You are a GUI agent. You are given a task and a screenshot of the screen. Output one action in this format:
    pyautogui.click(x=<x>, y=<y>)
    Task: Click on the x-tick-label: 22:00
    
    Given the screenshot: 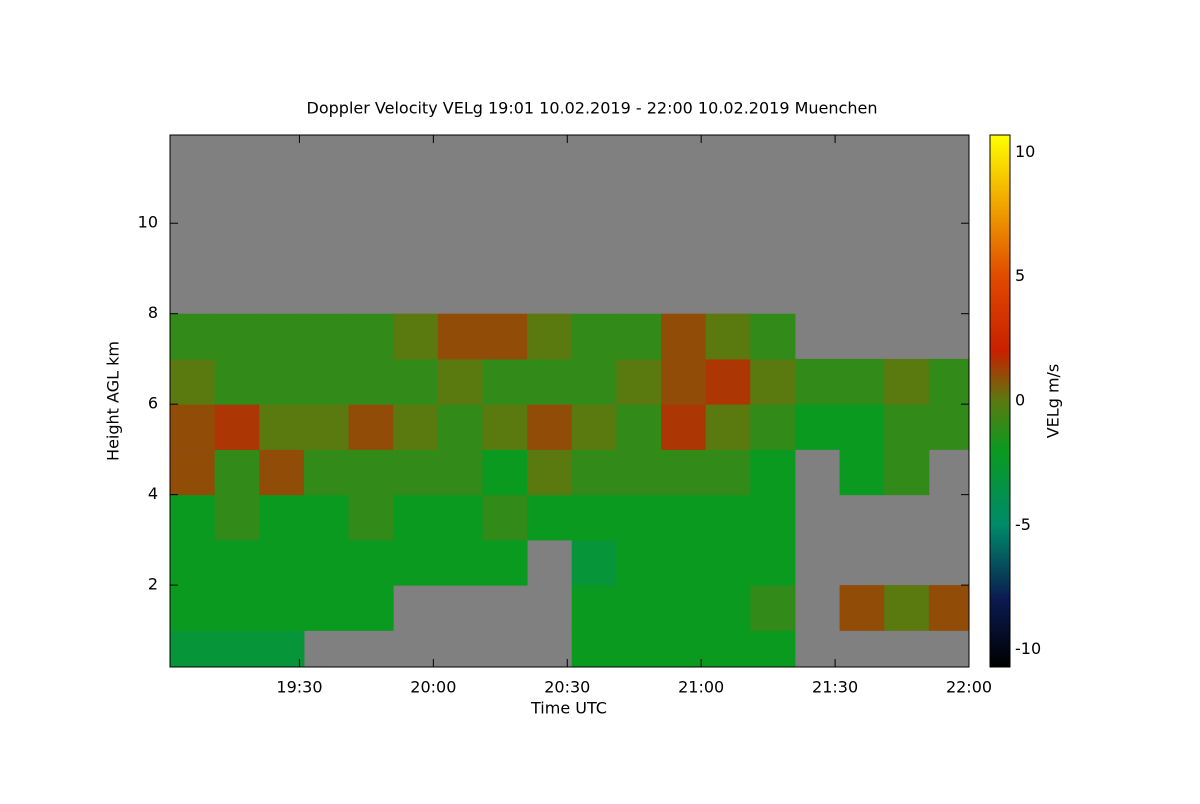 What is the action you would take?
    pyautogui.click(x=969, y=687)
    